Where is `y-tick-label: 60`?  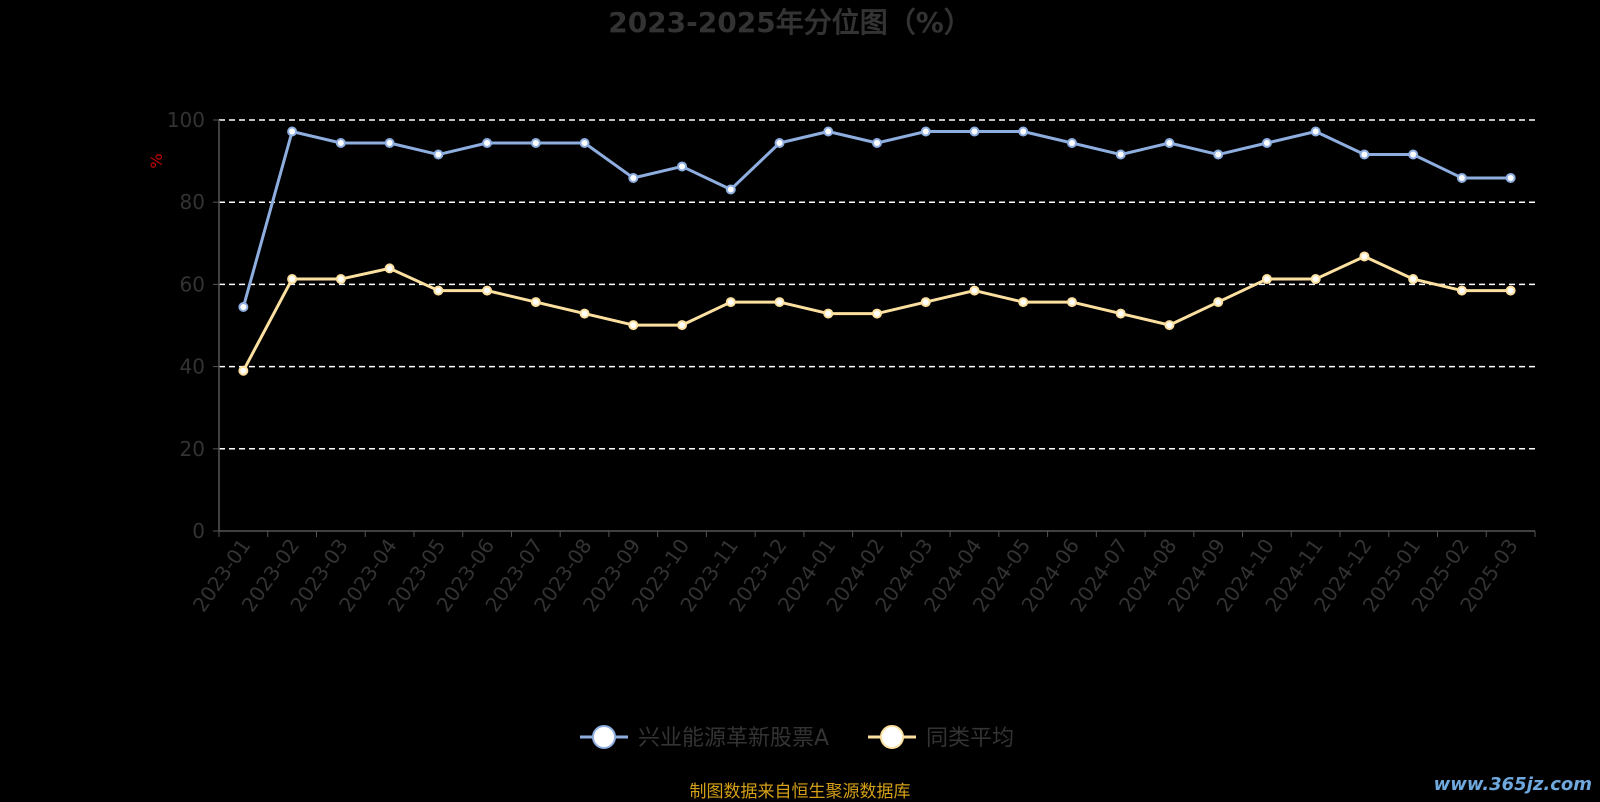 y-tick-label: 60 is located at coordinates (192, 284).